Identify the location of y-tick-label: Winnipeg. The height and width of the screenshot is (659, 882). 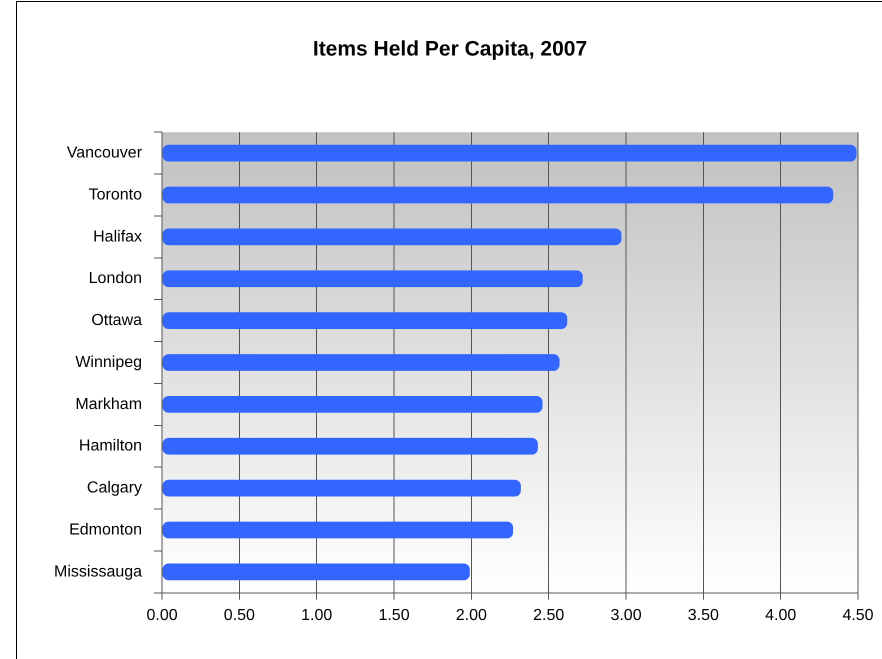
(108, 362).